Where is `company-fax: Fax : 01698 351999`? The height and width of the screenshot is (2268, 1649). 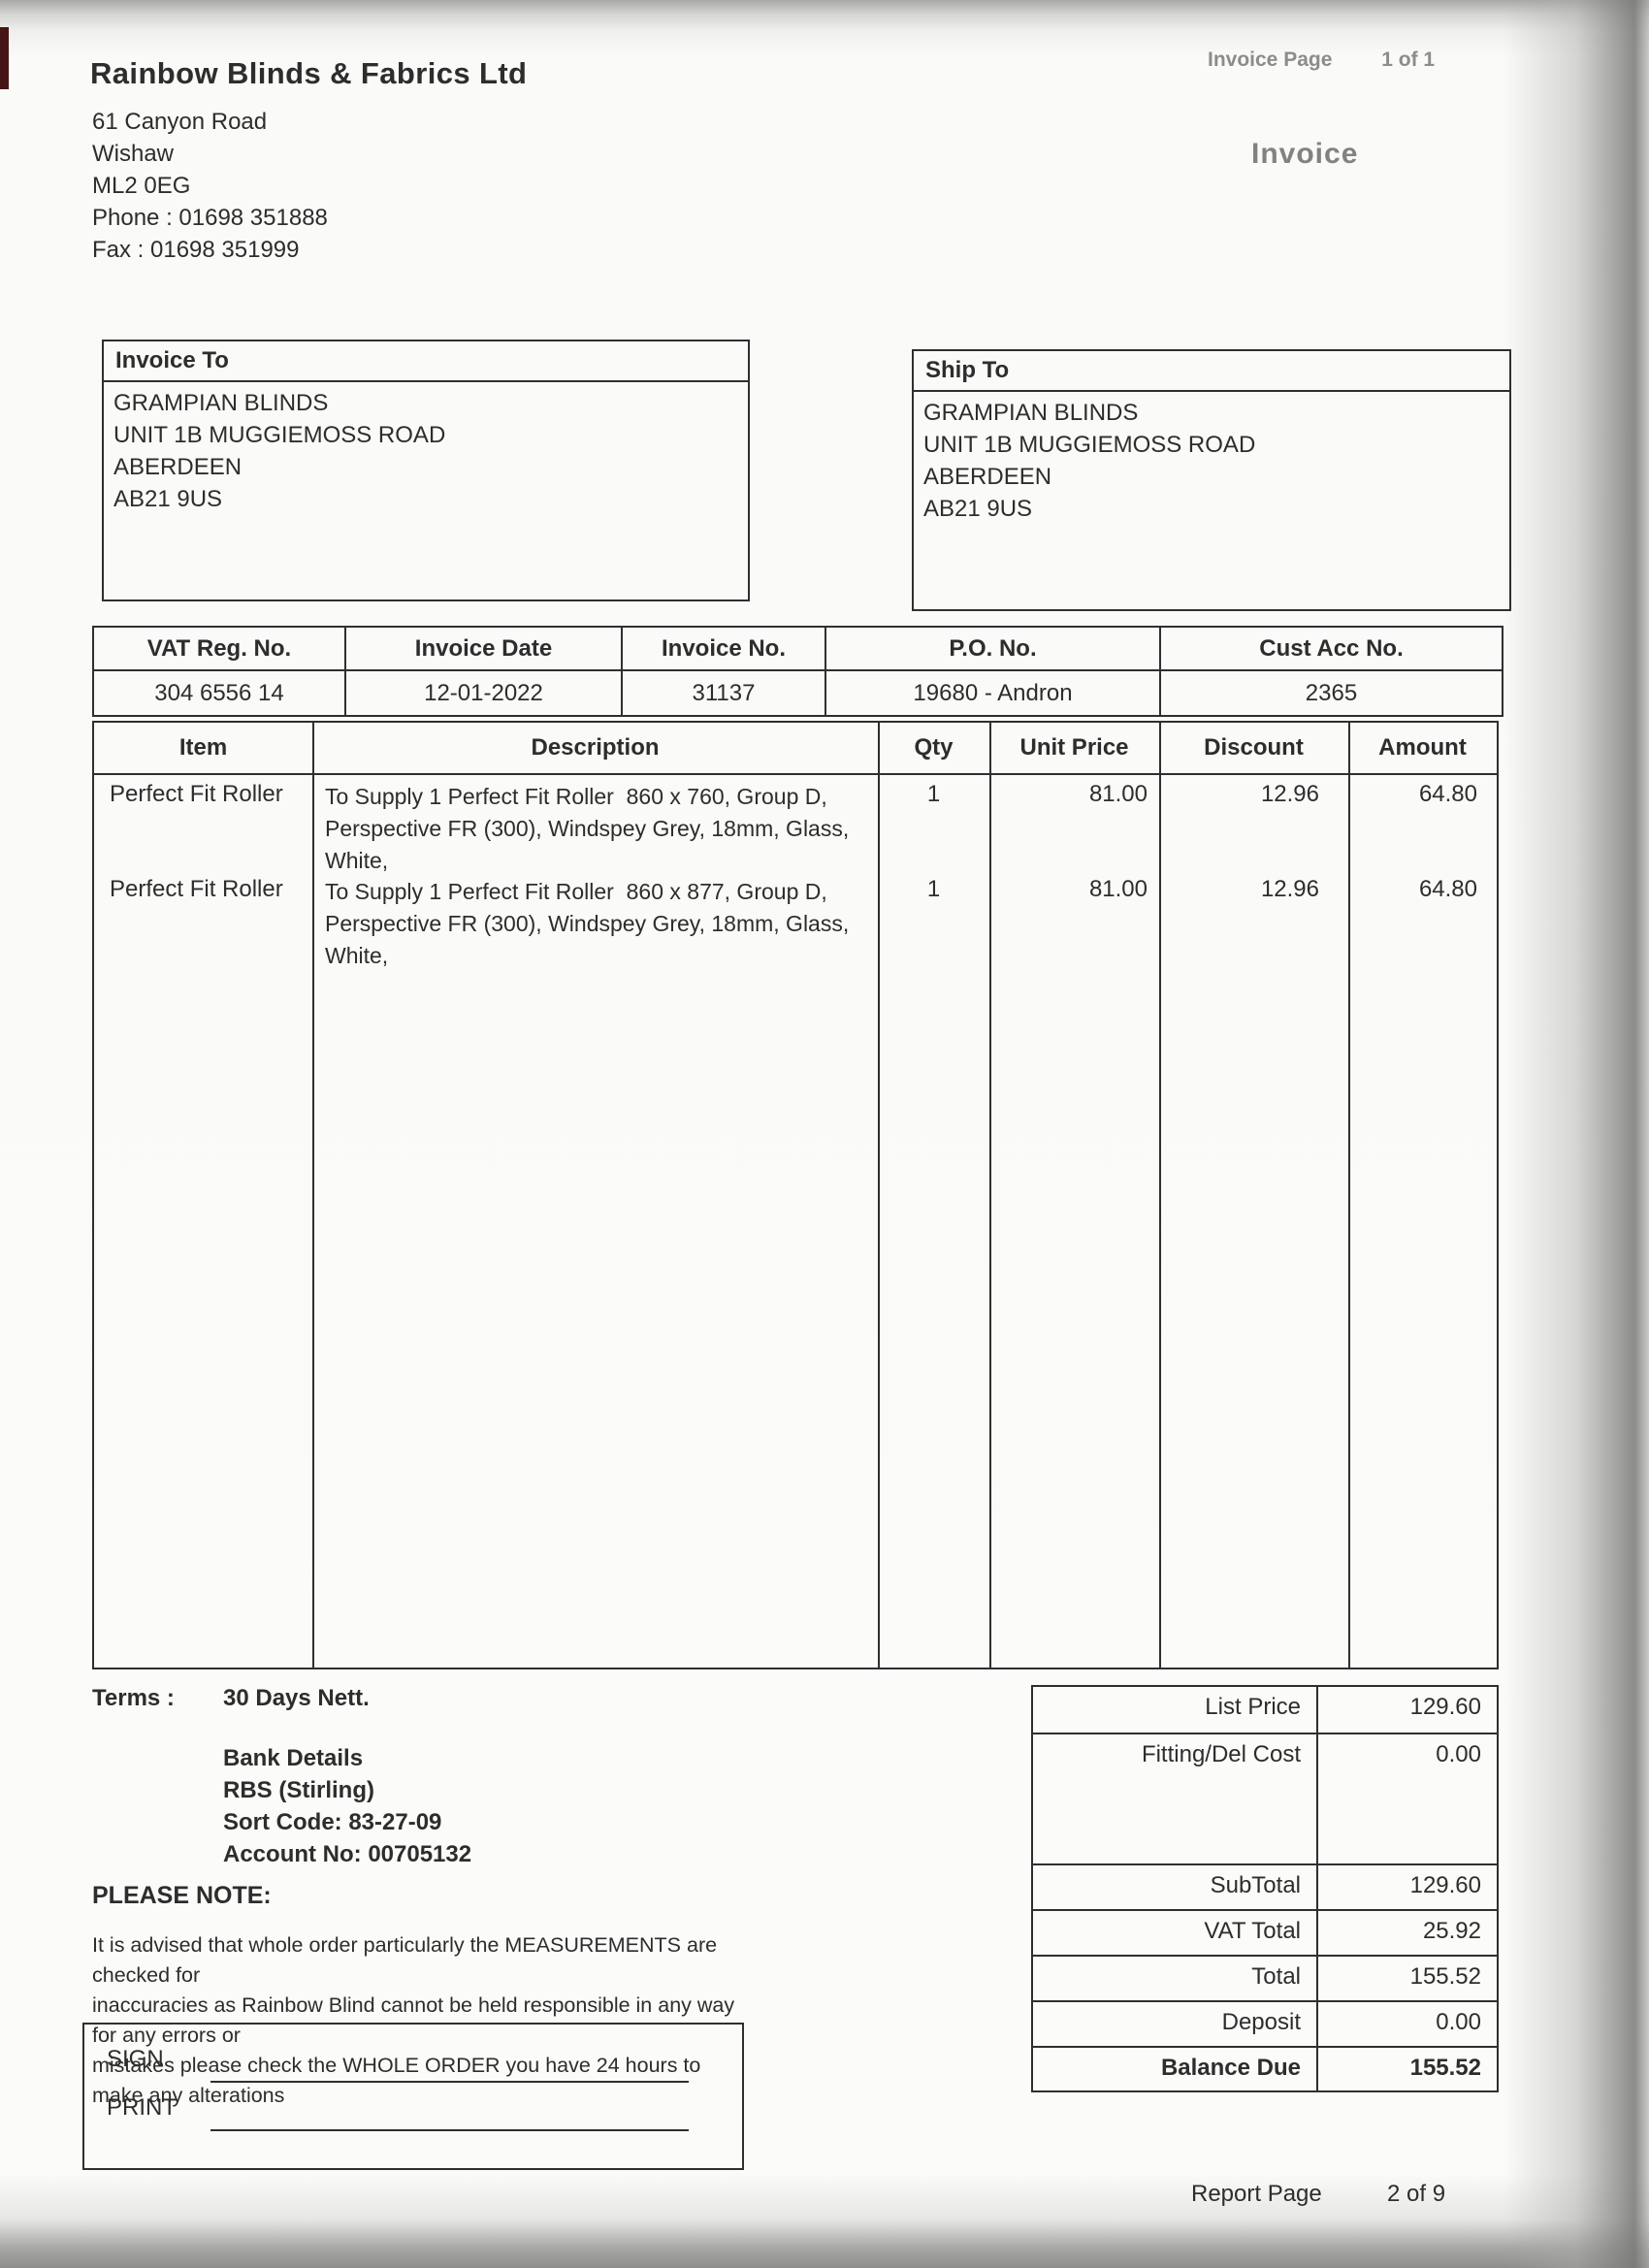
company-fax: Fax : 01698 351999 is located at coordinates (196, 250).